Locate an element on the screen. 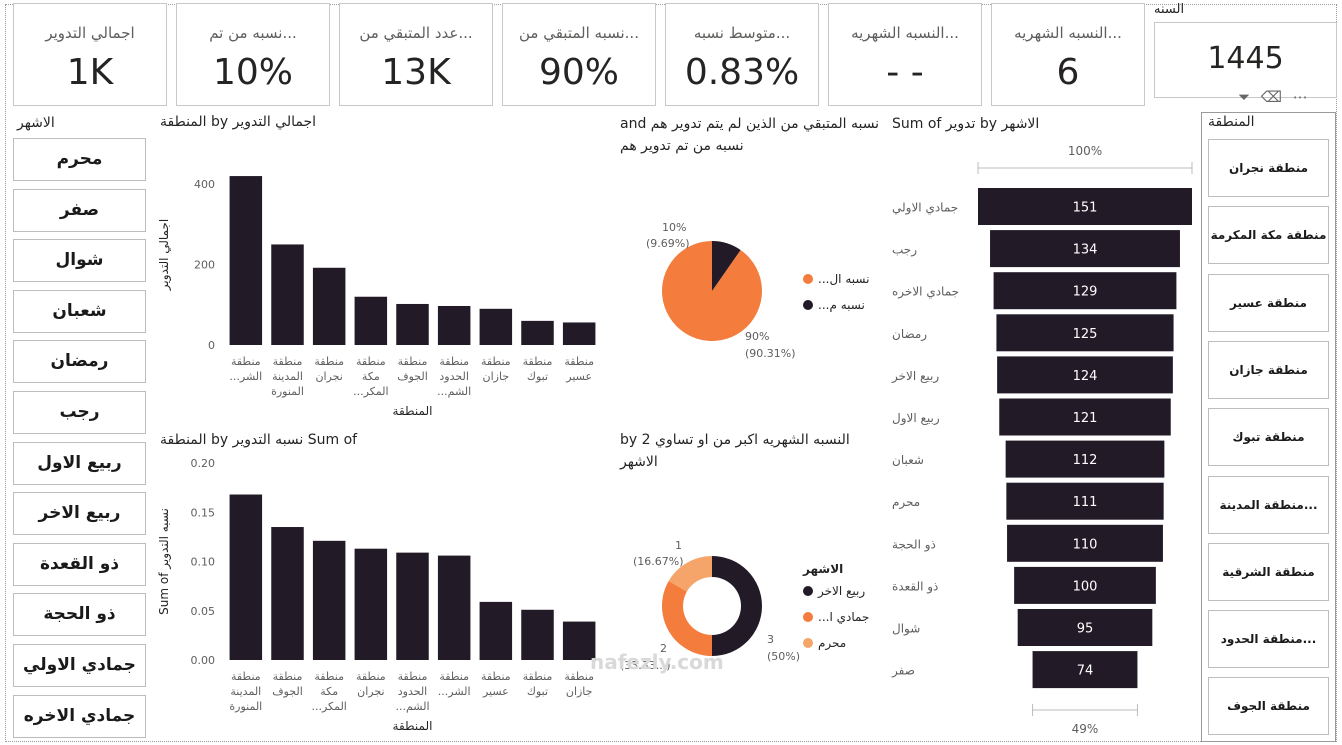  funnel-top-label: 100% is located at coordinates (1085, 151).